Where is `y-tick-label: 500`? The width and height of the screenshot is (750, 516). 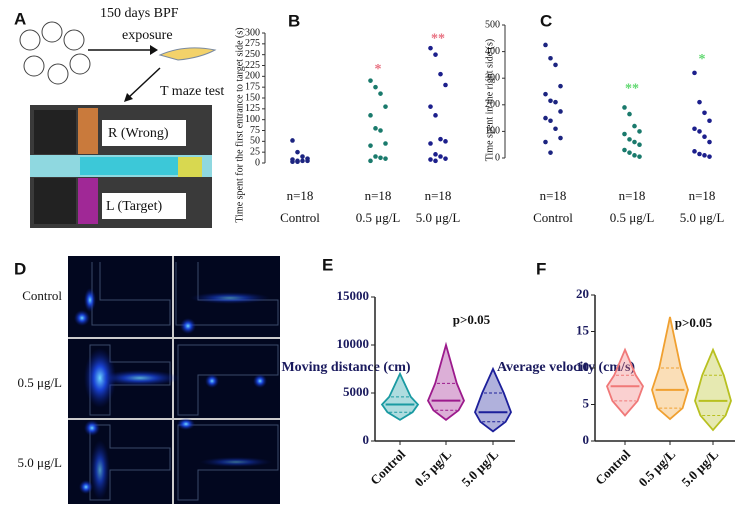
y-tick-label: 500 is located at coordinates (492, 24).